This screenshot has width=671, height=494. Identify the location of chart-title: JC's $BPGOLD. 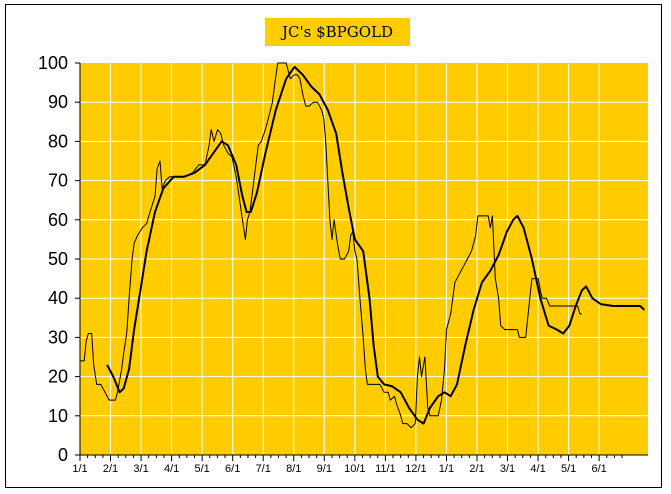
(337, 32).